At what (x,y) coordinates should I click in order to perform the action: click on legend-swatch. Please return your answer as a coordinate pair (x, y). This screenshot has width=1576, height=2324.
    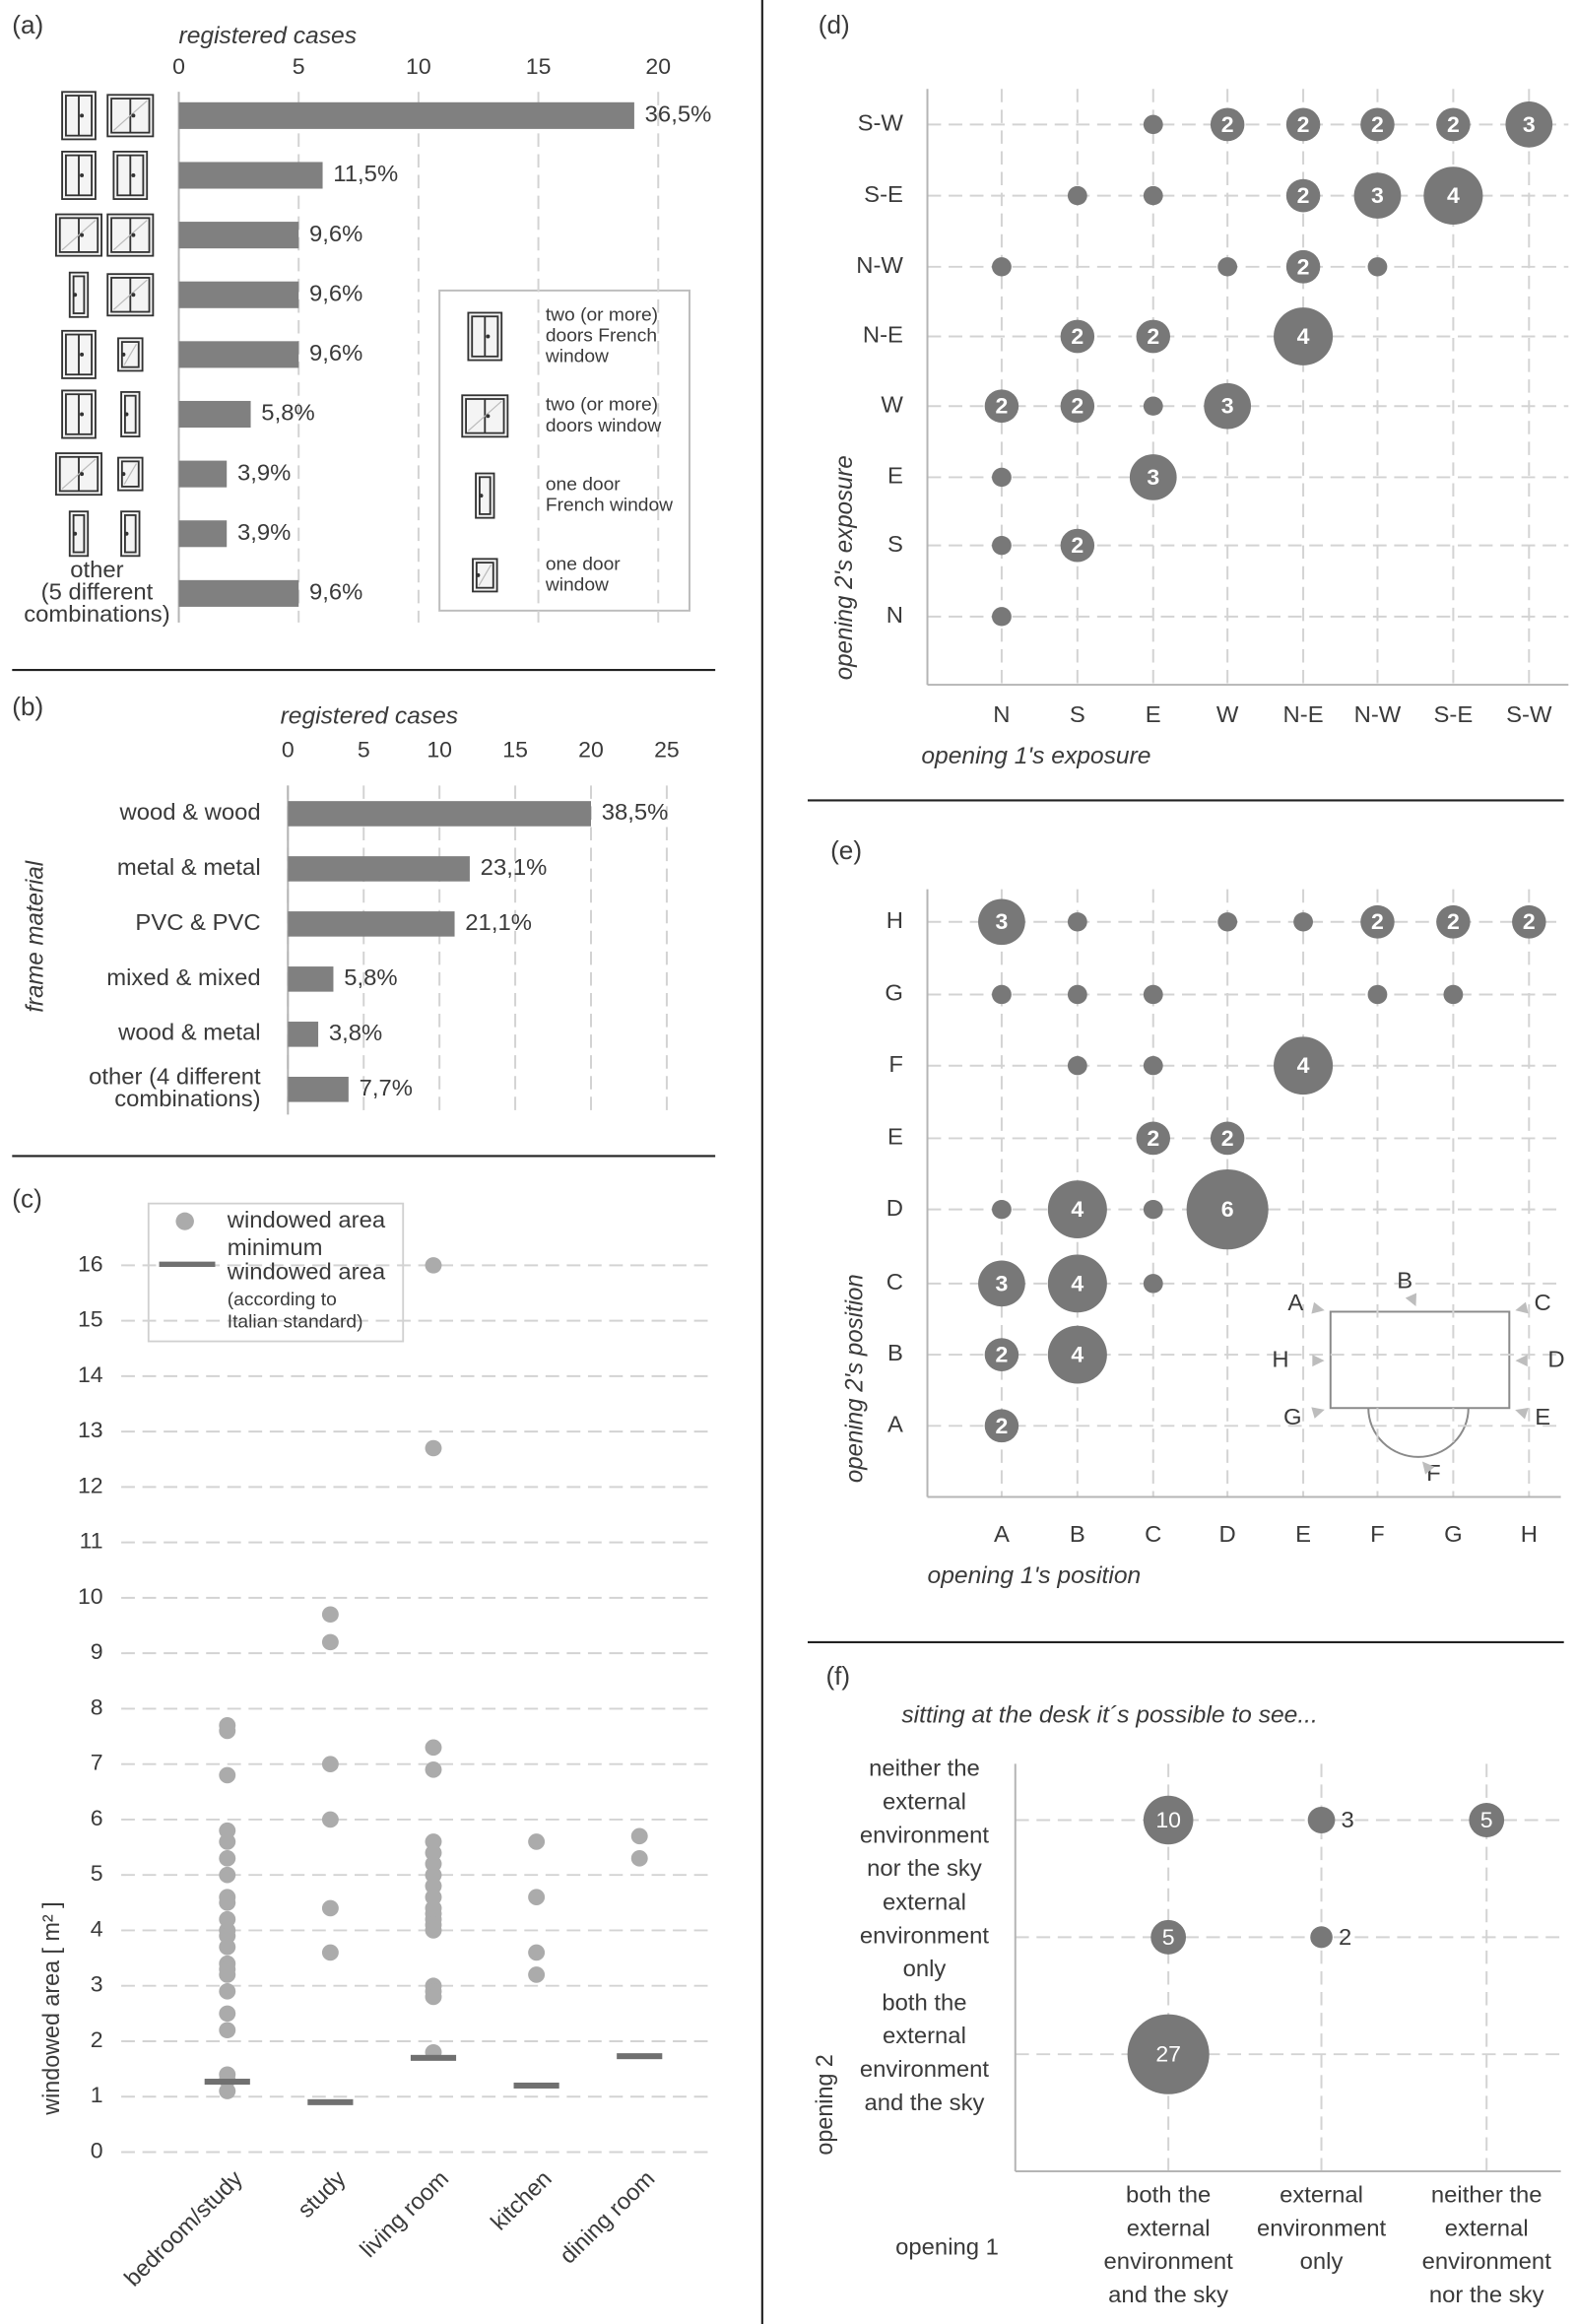
    Looking at the image, I should click on (184, 1221).